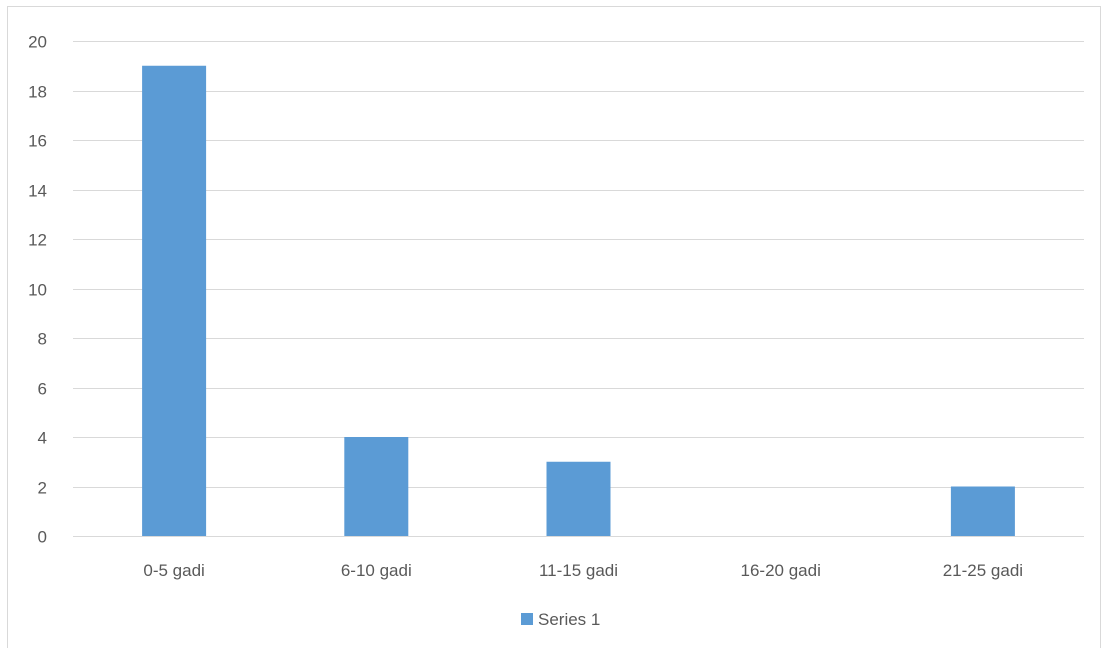 The height and width of the screenshot is (649, 1102). Describe the element at coordinates (578, 570) in the screenshot. I see `x-tick-label: 11-15 gadi` at that location.